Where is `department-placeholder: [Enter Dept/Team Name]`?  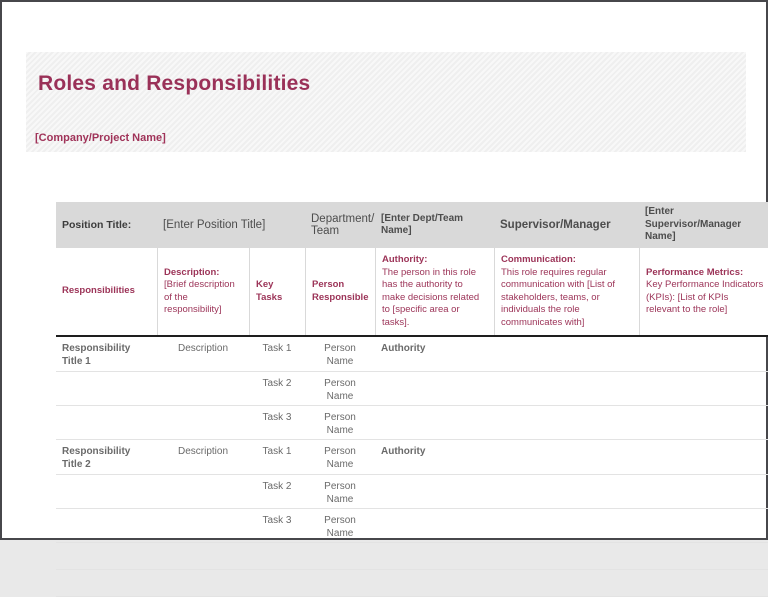 department-placeholder: [Enter Dept/Team Name] is located at coordinates (422, 224).